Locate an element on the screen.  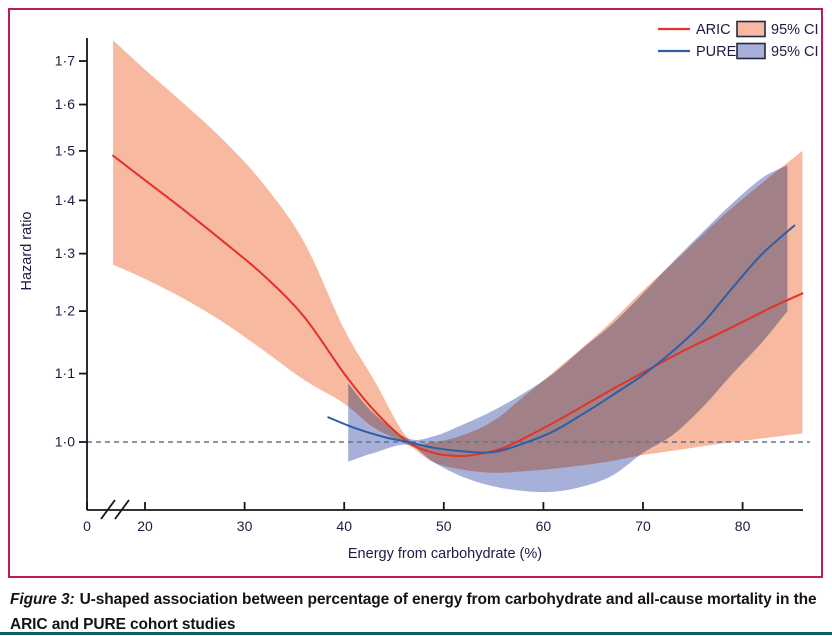
y-tick-label: 1·1 is located at coordinates (65, 373).